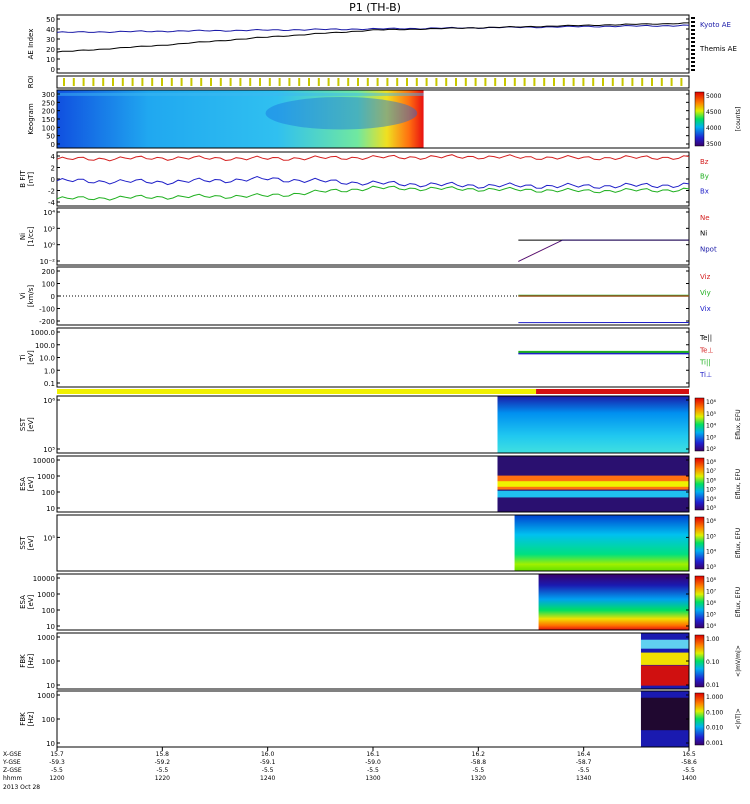  What do you see at coordinates (27, 542) in the screenshot?
I see `y-axis-label: SST[eV]` at bounding box center [27, 542].